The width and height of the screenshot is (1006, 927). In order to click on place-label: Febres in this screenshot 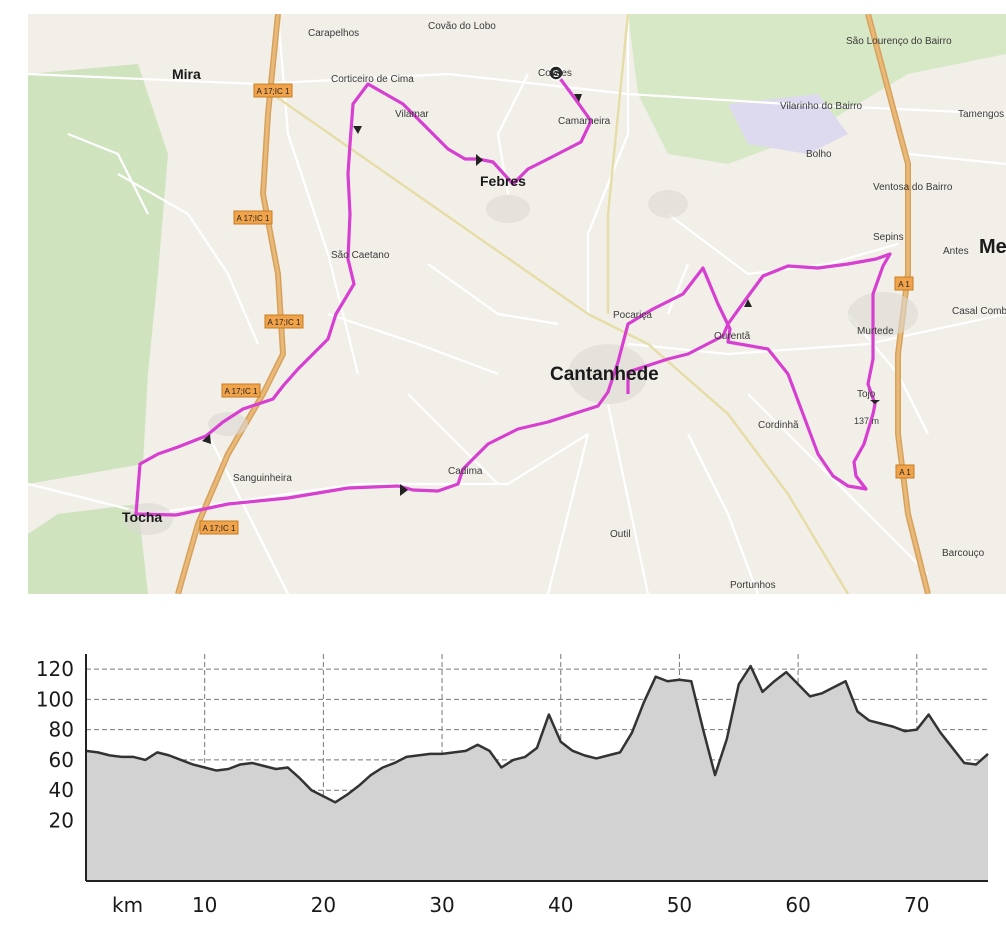, I will do `click(503, 181)`.